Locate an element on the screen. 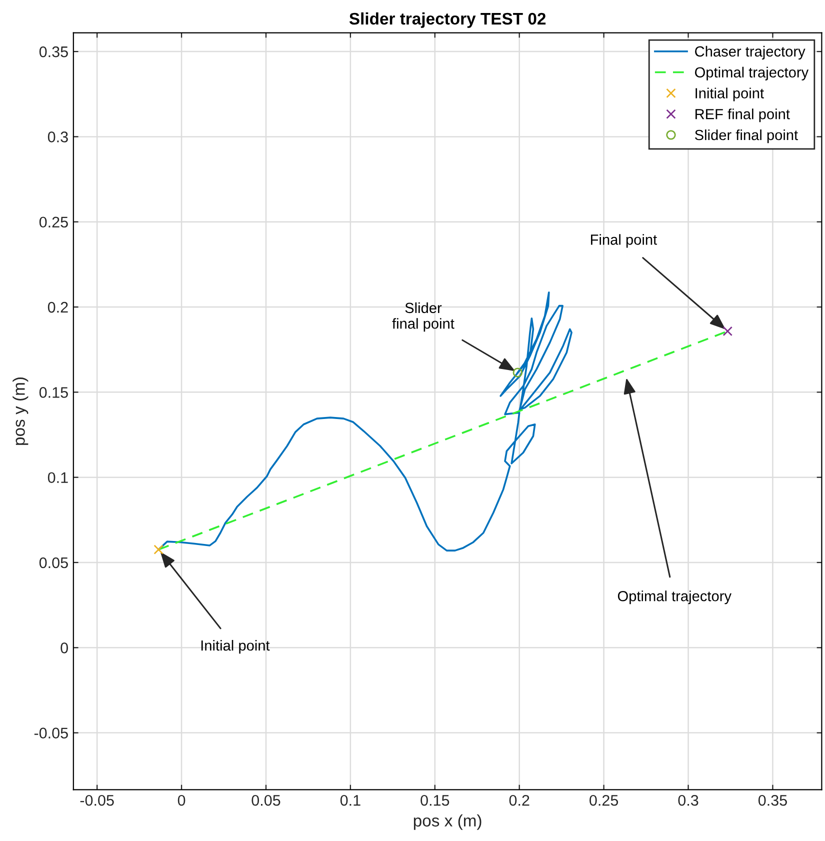  x-tick-label: 0.3 is located at coordinates (688, 800).